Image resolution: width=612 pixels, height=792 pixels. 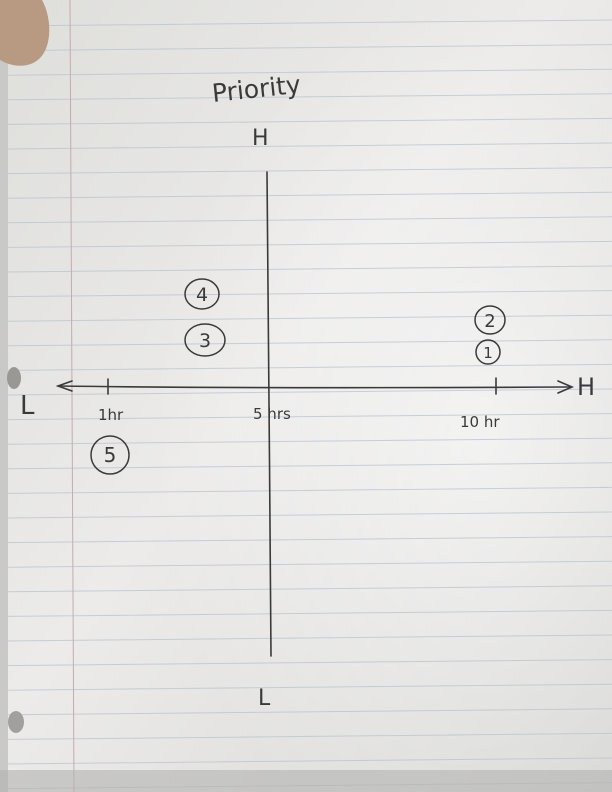 I want to click on point-2: 2, so click(x=490, y=320).